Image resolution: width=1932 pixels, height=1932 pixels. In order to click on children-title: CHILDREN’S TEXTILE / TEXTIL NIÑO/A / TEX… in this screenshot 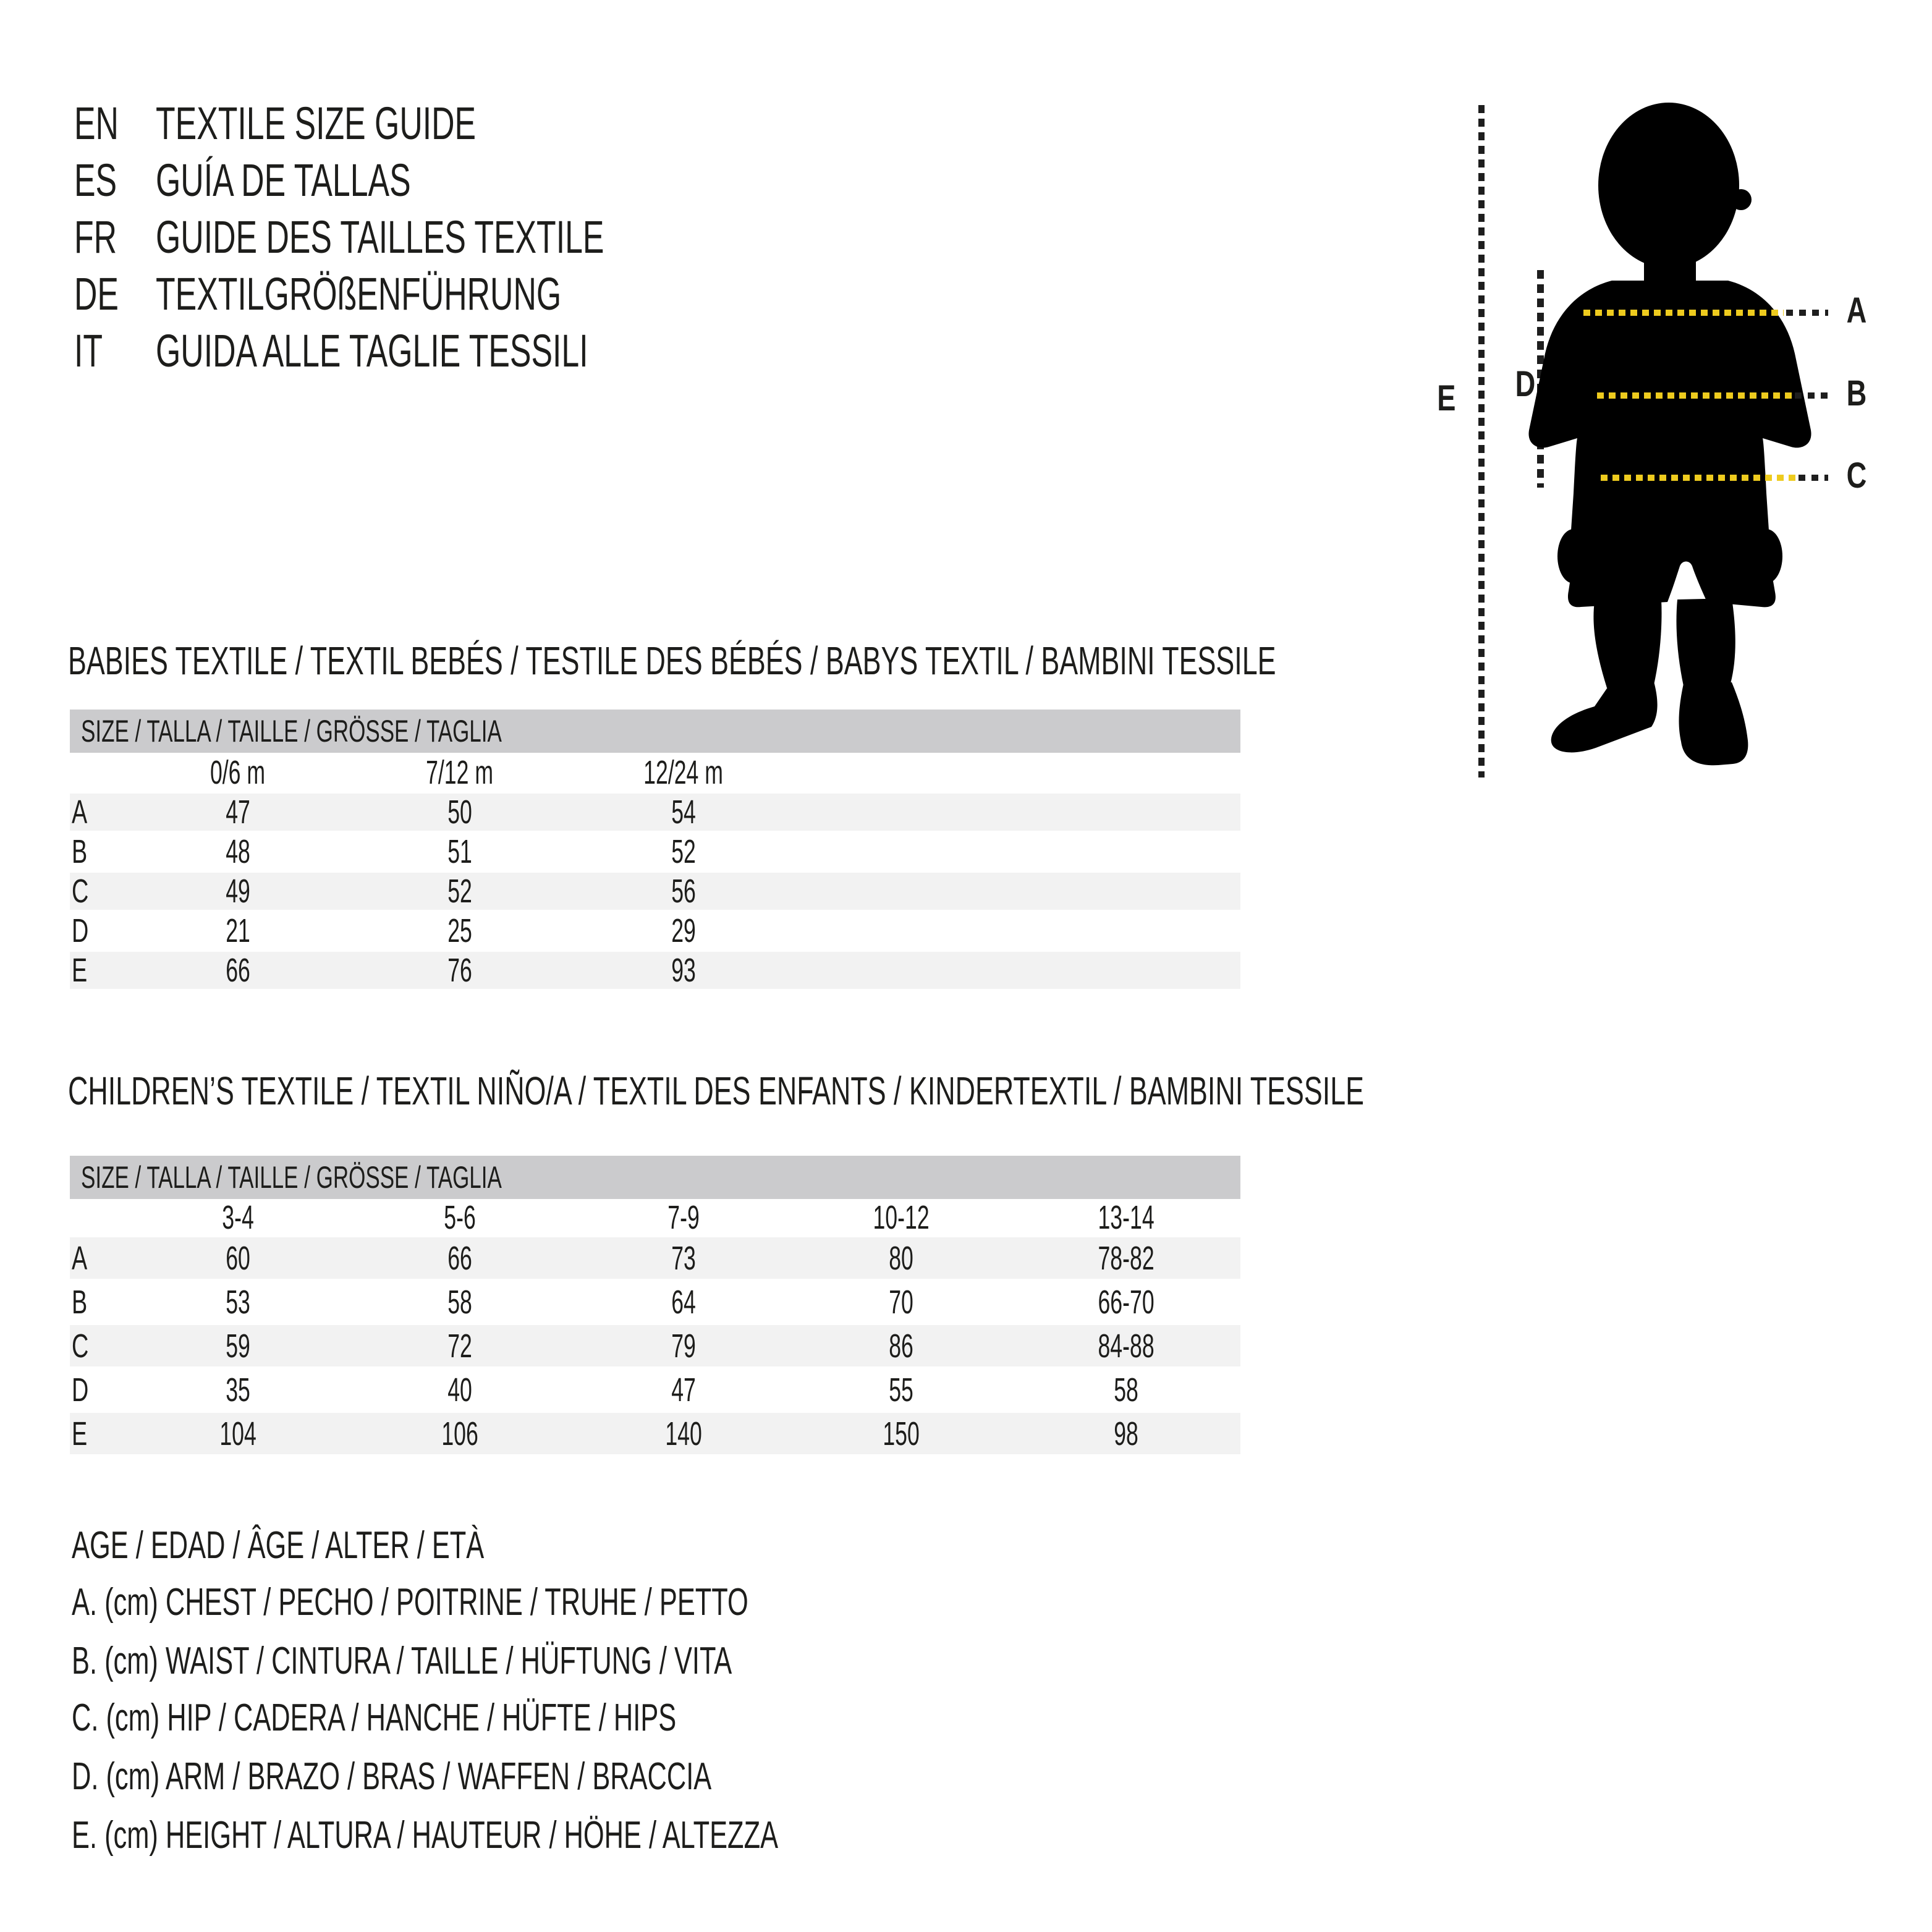, I will do `click(716, 1091)`.